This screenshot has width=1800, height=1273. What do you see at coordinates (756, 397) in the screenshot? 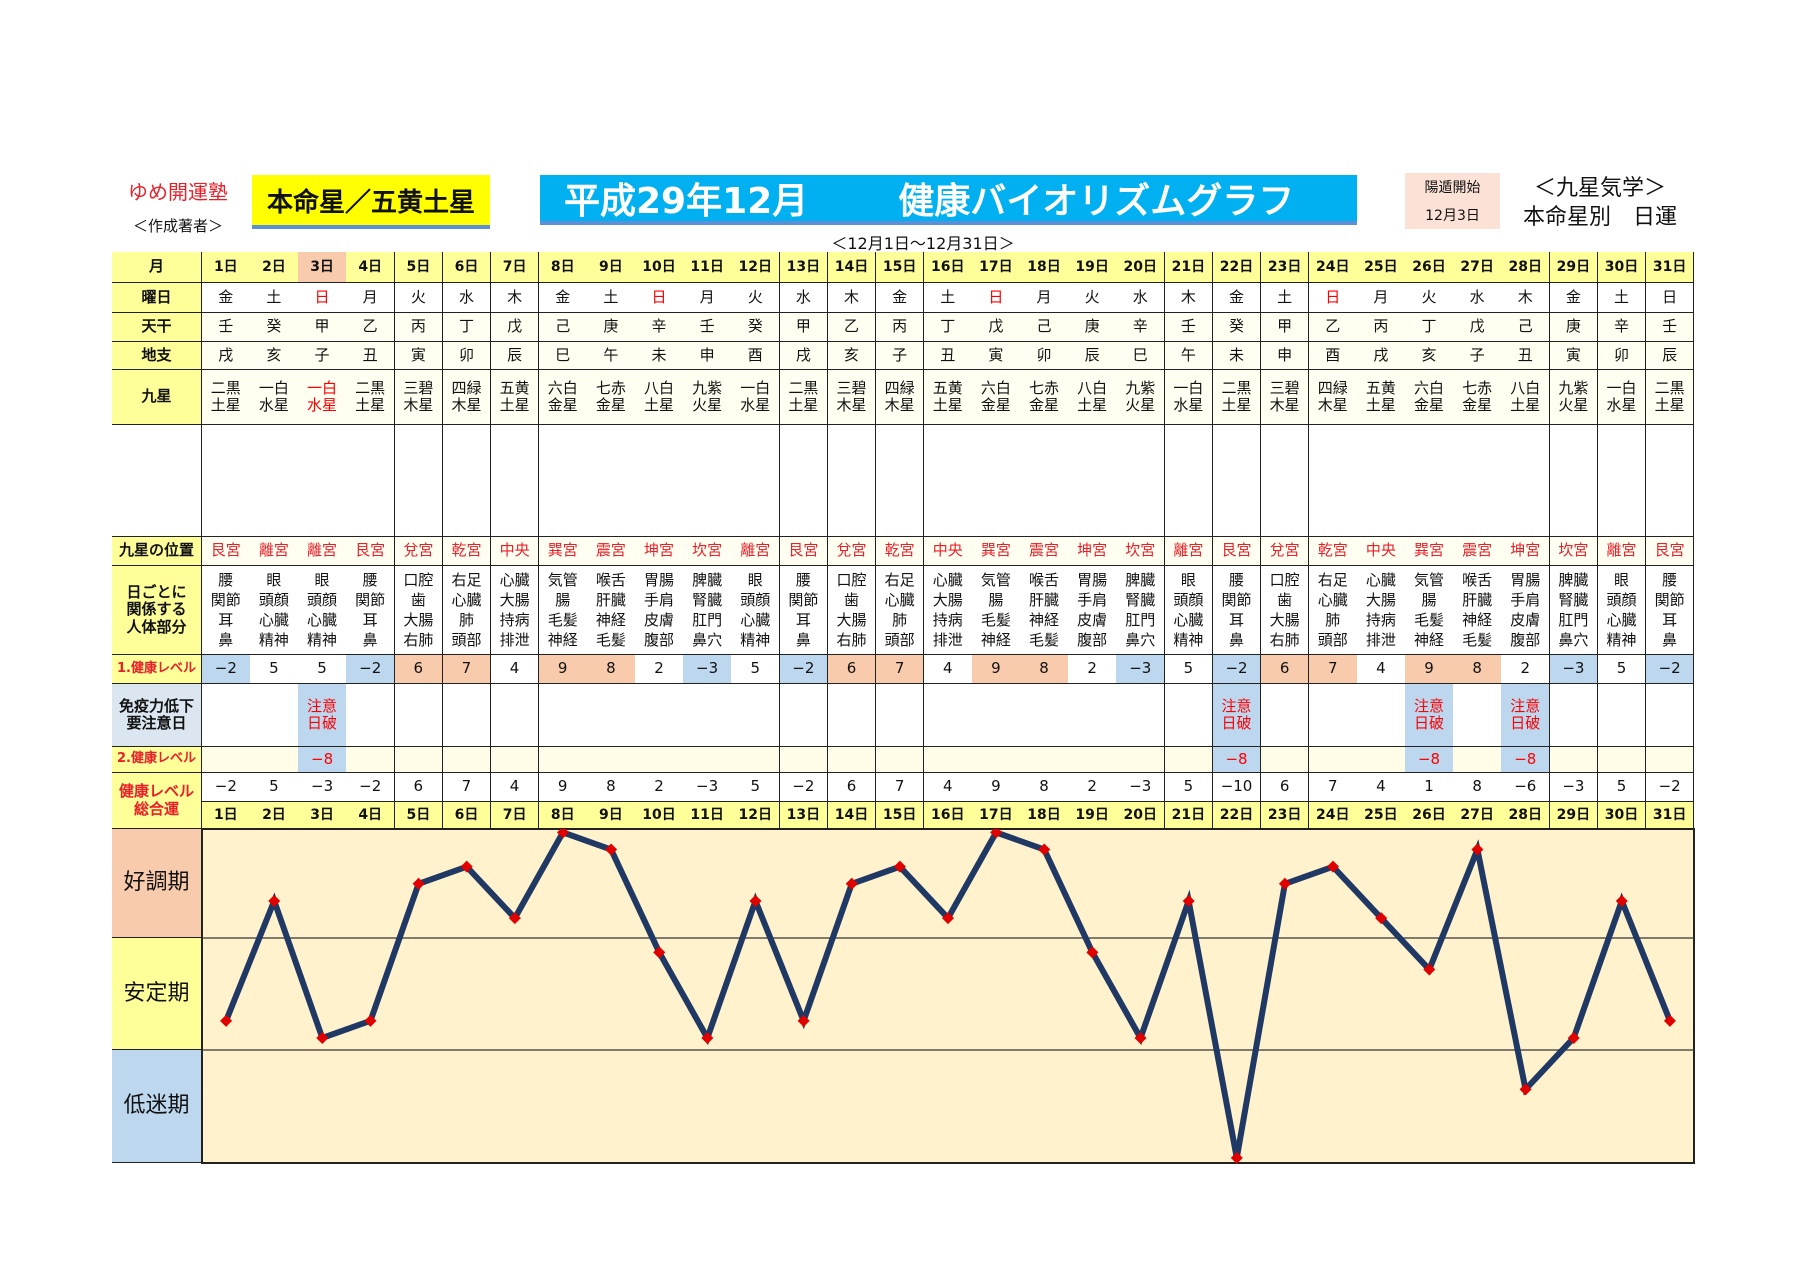
I see `star-cell: 一白 水星` at bounding box center [756, 397].